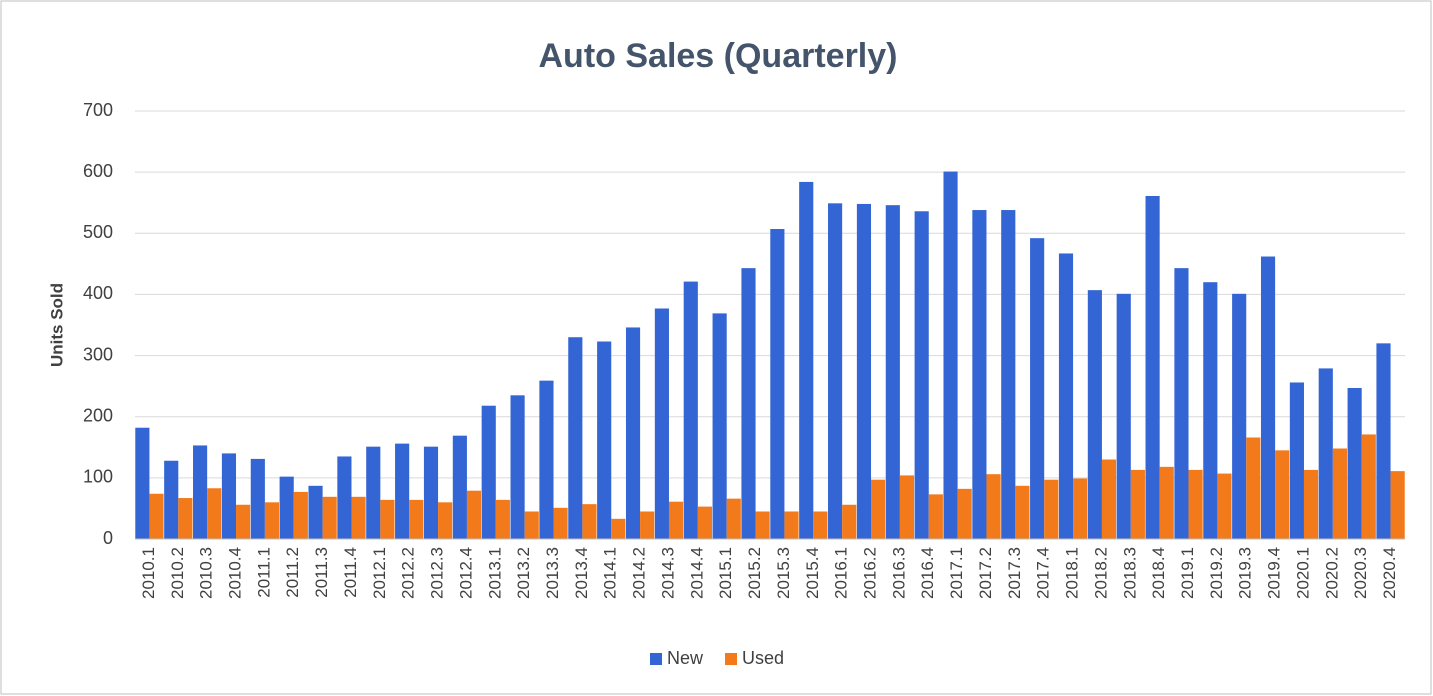 This screenshot has height=696, width=1433. Describe the element at coordinates (98, 477) in the screenshot. I see `y-tick-label: 100` at that location.